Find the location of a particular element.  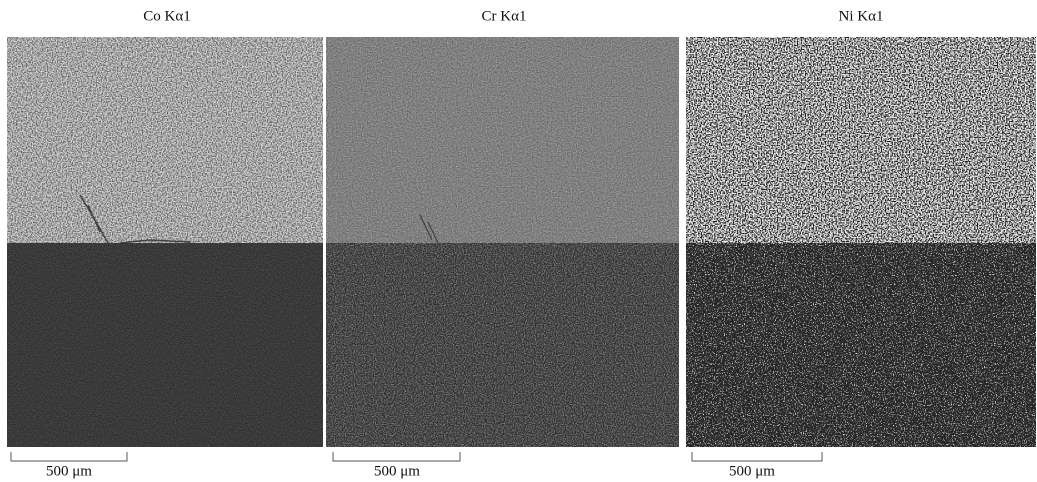

panel-title: Cr Kα1 is located at coordinates (504, 16).